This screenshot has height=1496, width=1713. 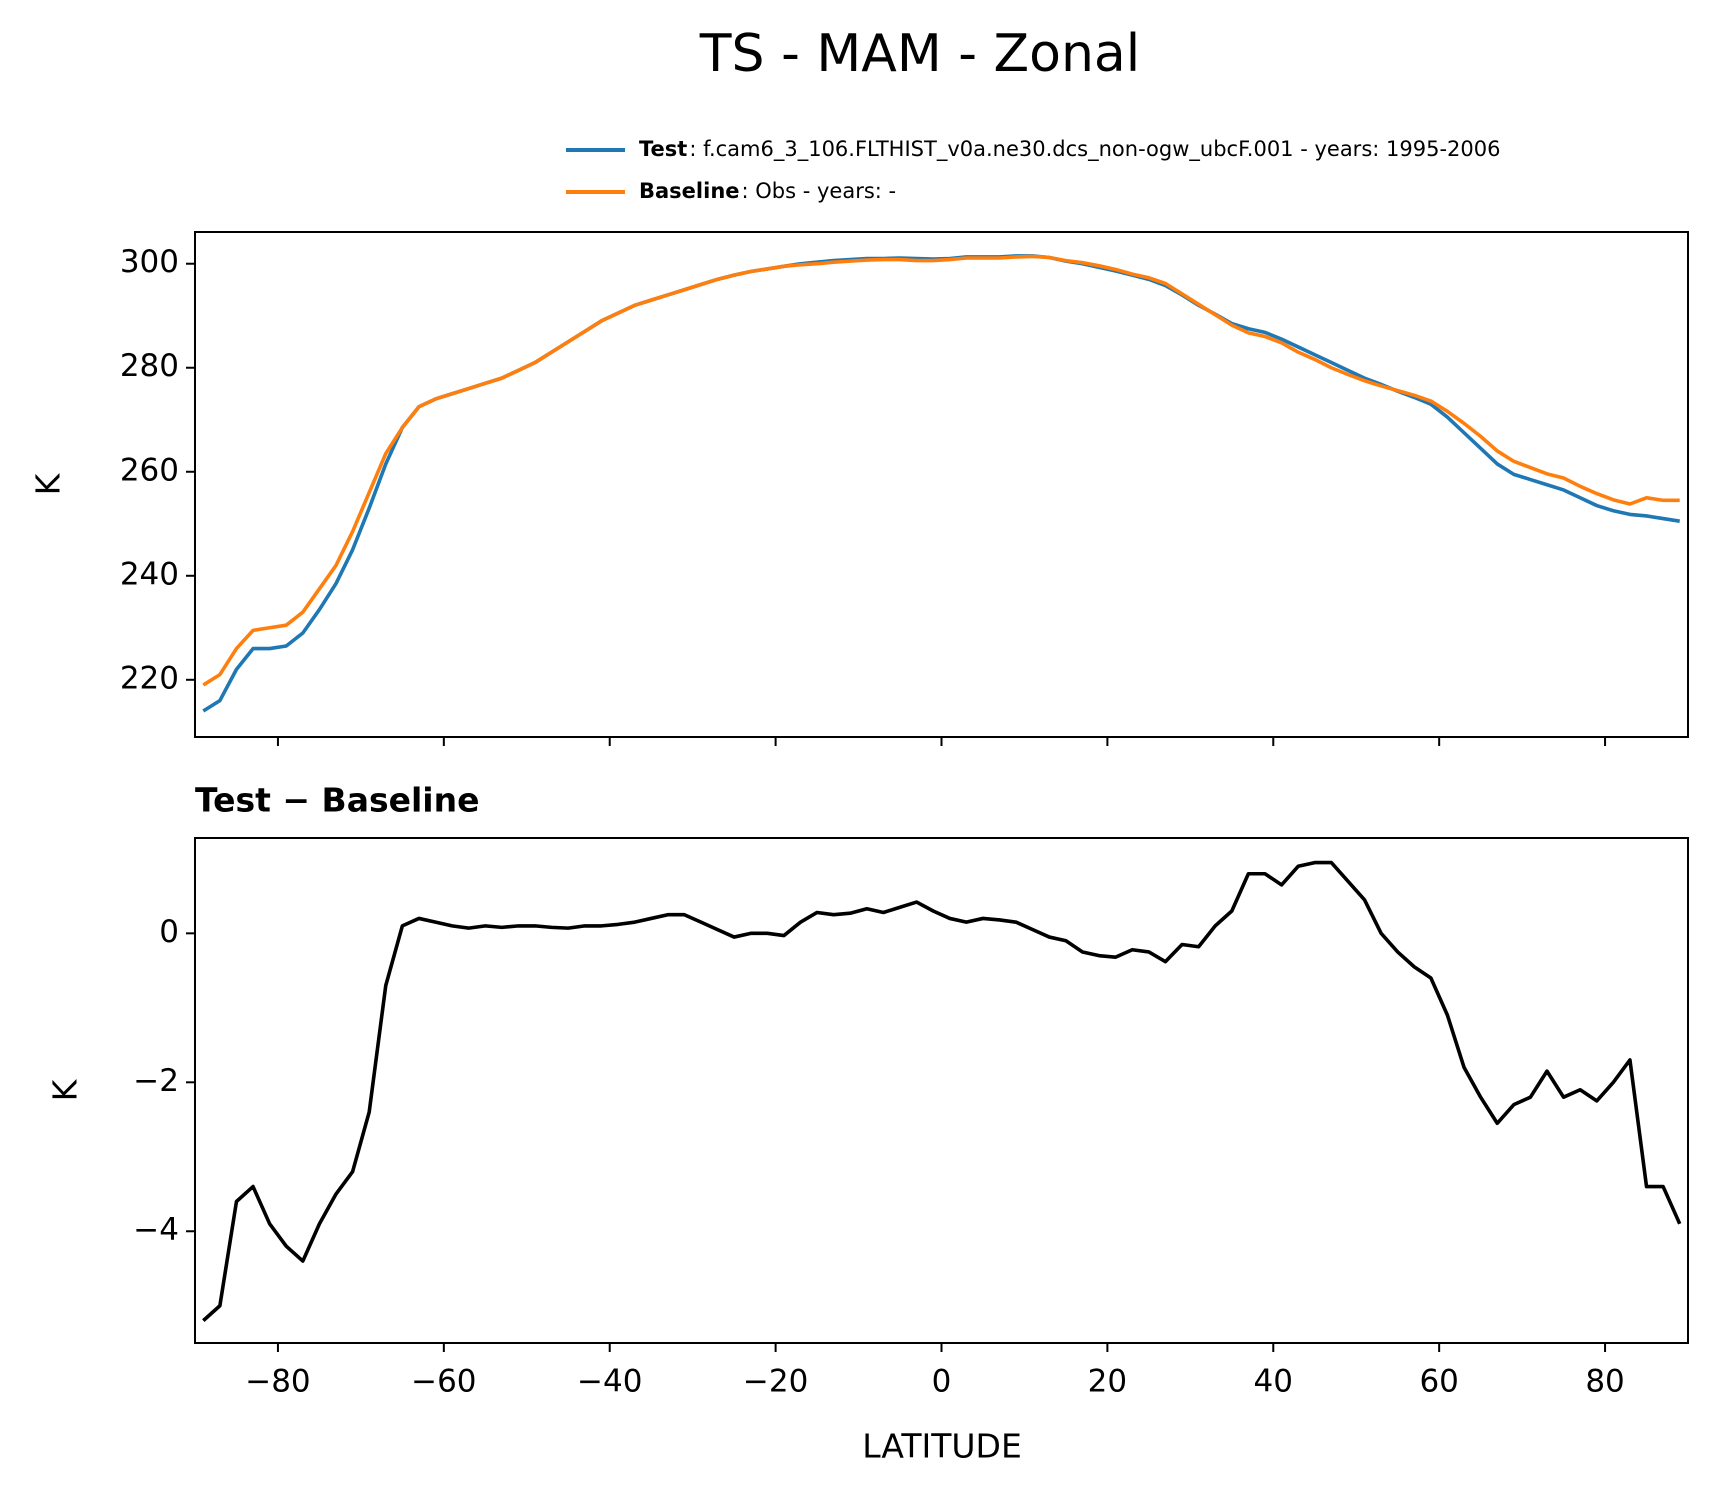 What do you see at coordinates (942, 1446) in the screenshot?
I see `x-axis-label: LATITUDE` at bounding box center [942, 1446].